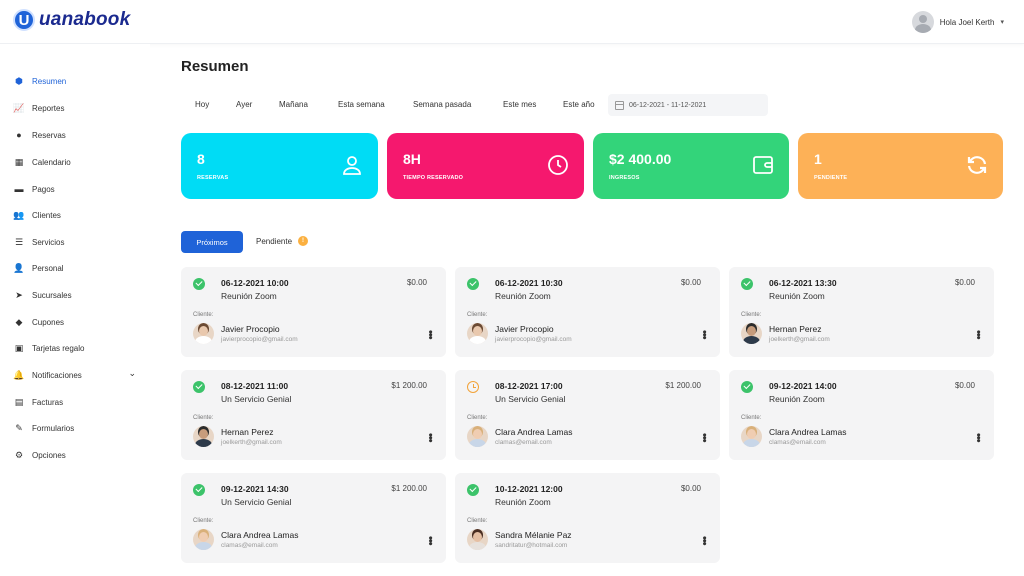  I want to click on clock-icon: ●, so click(19, 135).